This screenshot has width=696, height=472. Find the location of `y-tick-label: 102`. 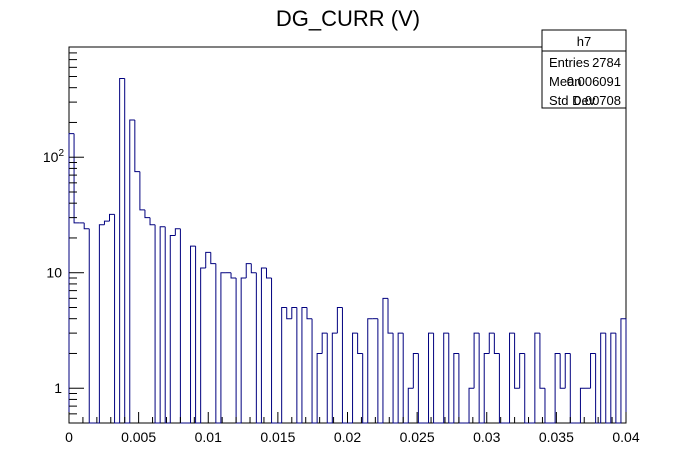

y-tick-label: 102 is located at coordinates (54, 156).